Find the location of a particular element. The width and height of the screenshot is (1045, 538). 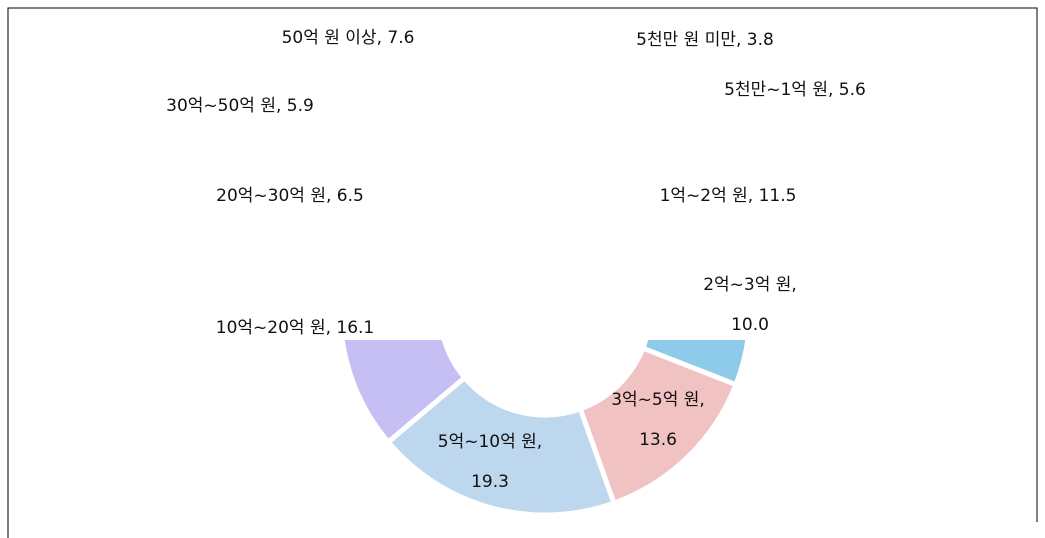

data-label: 10억~20억 원, 16.1 is located at coordinates (295, 328).